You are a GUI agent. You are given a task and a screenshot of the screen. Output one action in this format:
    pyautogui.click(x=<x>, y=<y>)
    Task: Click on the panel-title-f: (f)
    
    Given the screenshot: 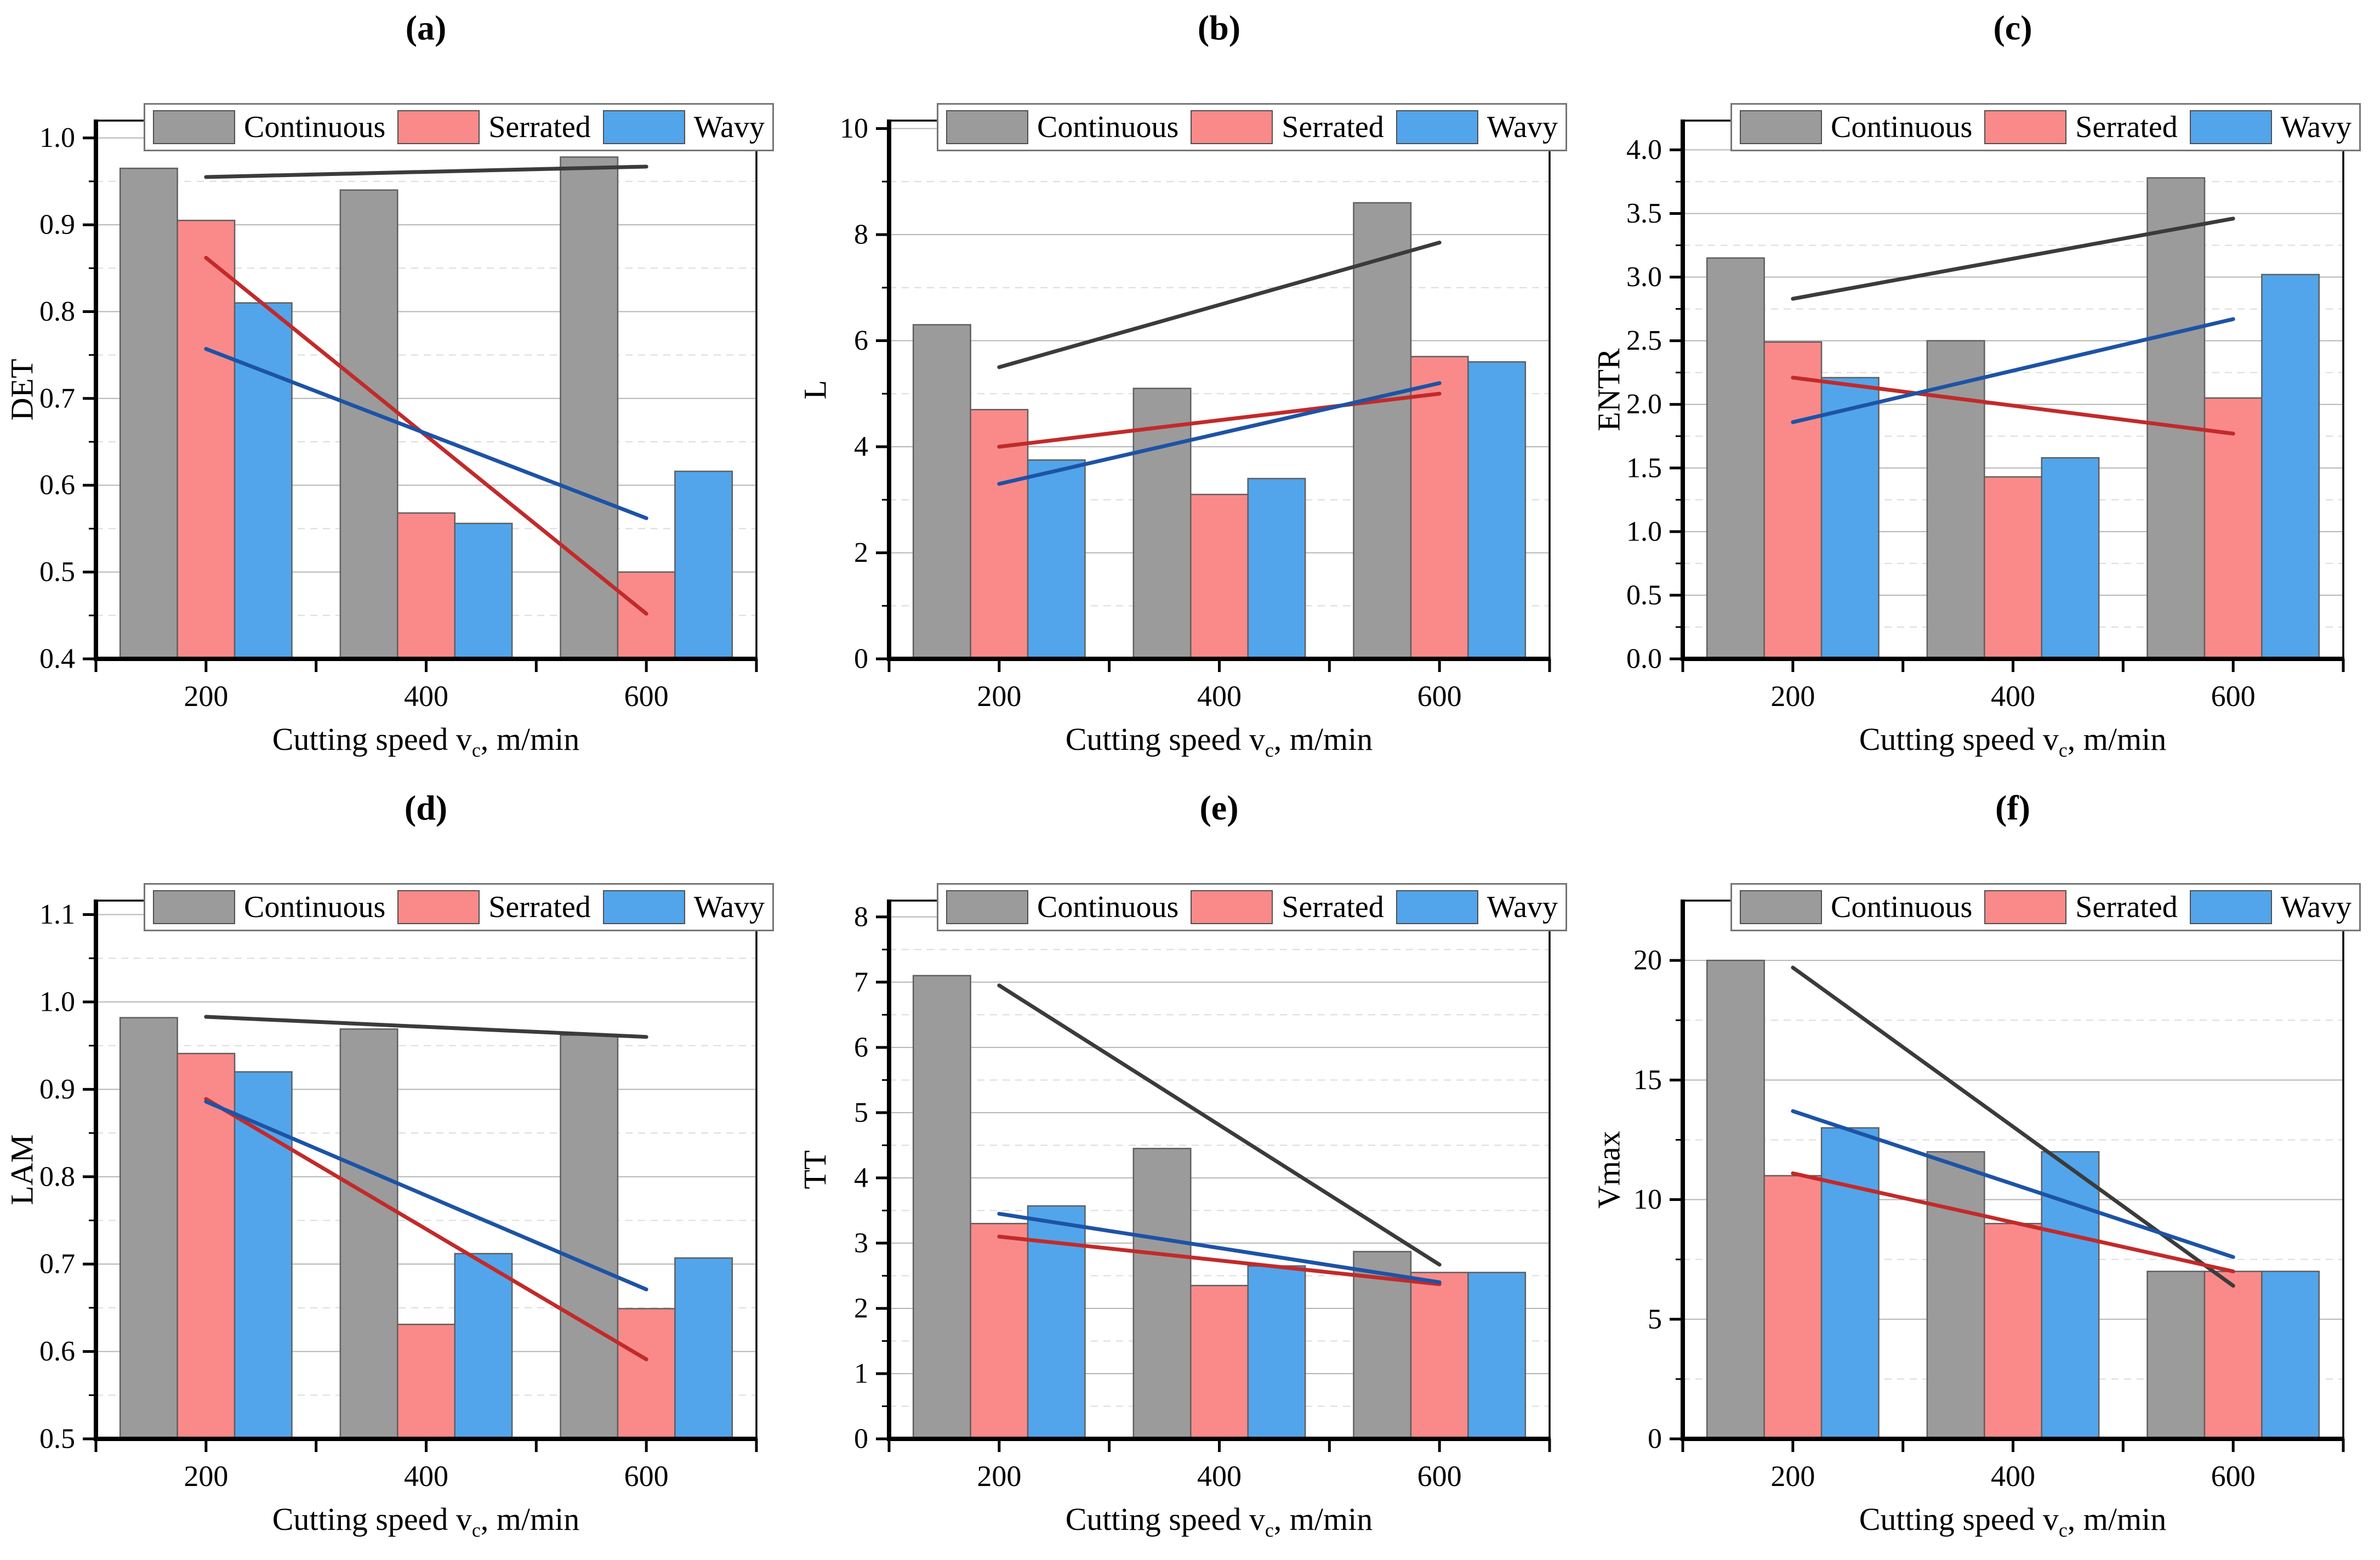 What is the action you would take?
    pyautogui.click(x=2012, y=808)
    